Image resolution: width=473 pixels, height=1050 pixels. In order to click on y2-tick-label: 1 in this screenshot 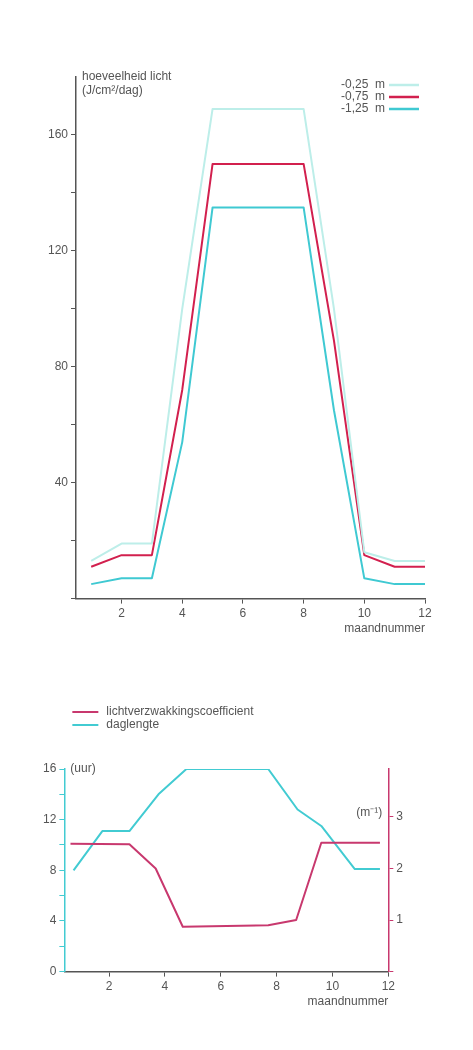, I will do `click(400, 919)`.